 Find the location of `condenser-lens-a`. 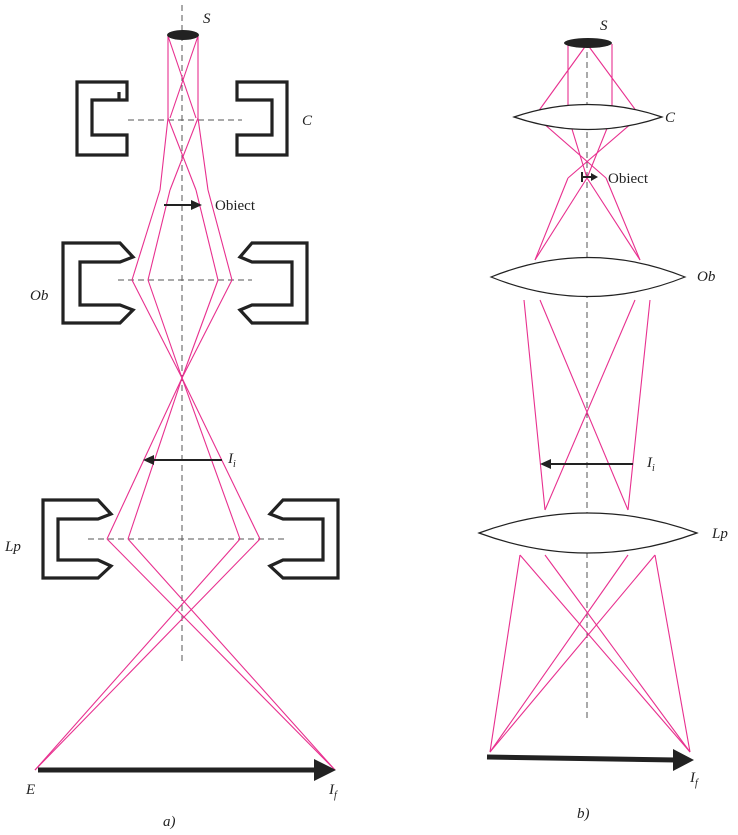

condenser-lens-a is located at coordinates (182, 118).